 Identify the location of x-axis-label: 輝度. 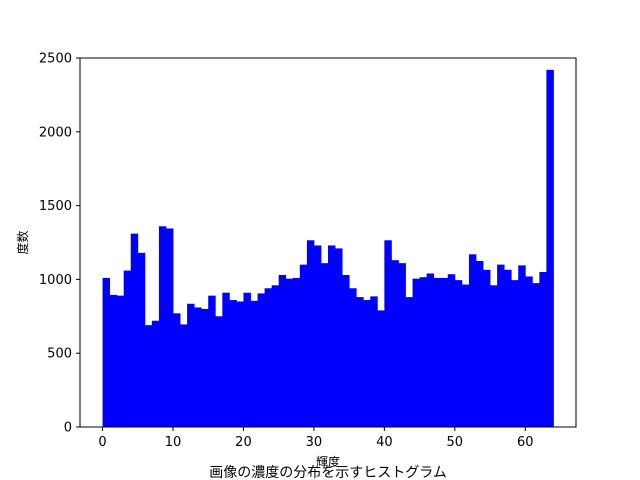
(328, 461).